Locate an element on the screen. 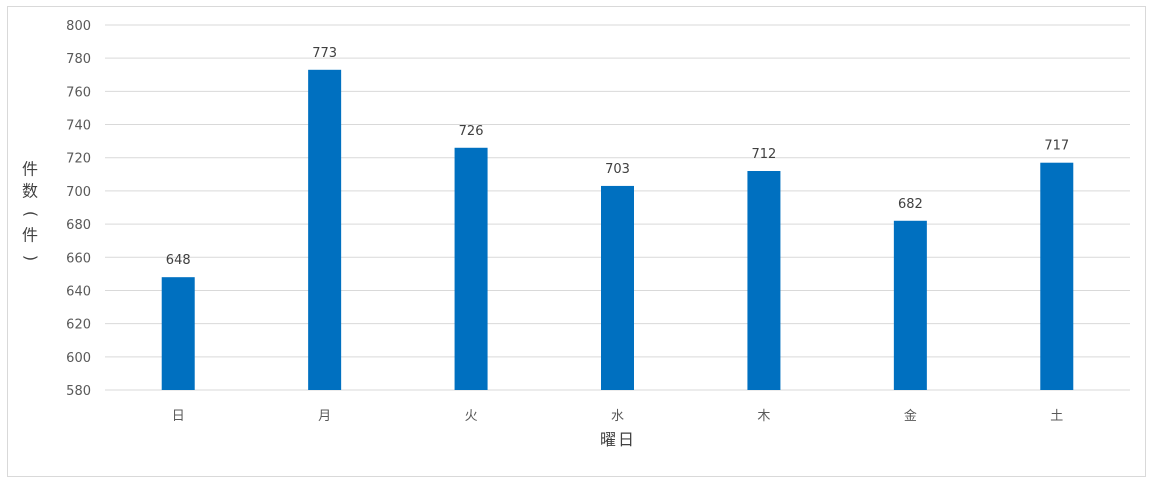 This screenshot has height=481, width=1149. y-tick-label: 700 is located at coordinates (78, 192).